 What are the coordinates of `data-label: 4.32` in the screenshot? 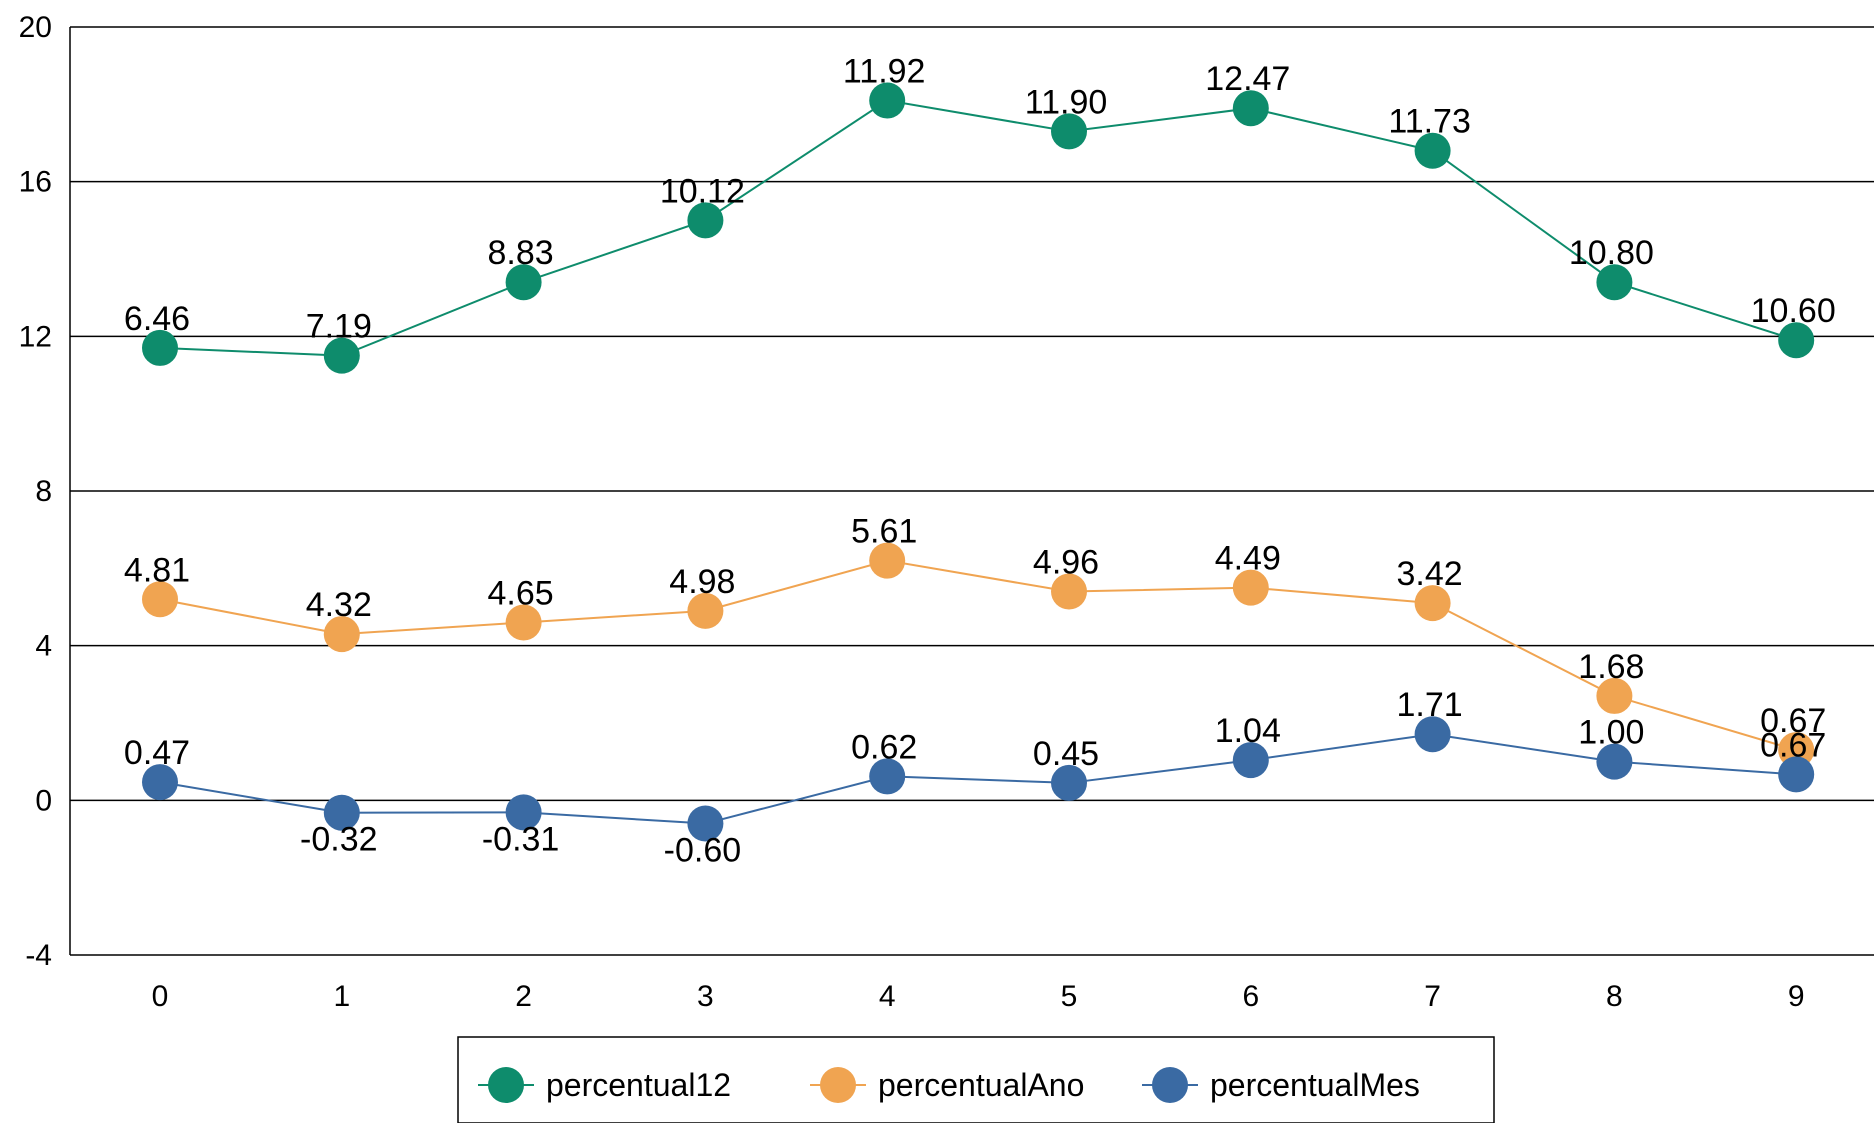 It's located at (339, 605).